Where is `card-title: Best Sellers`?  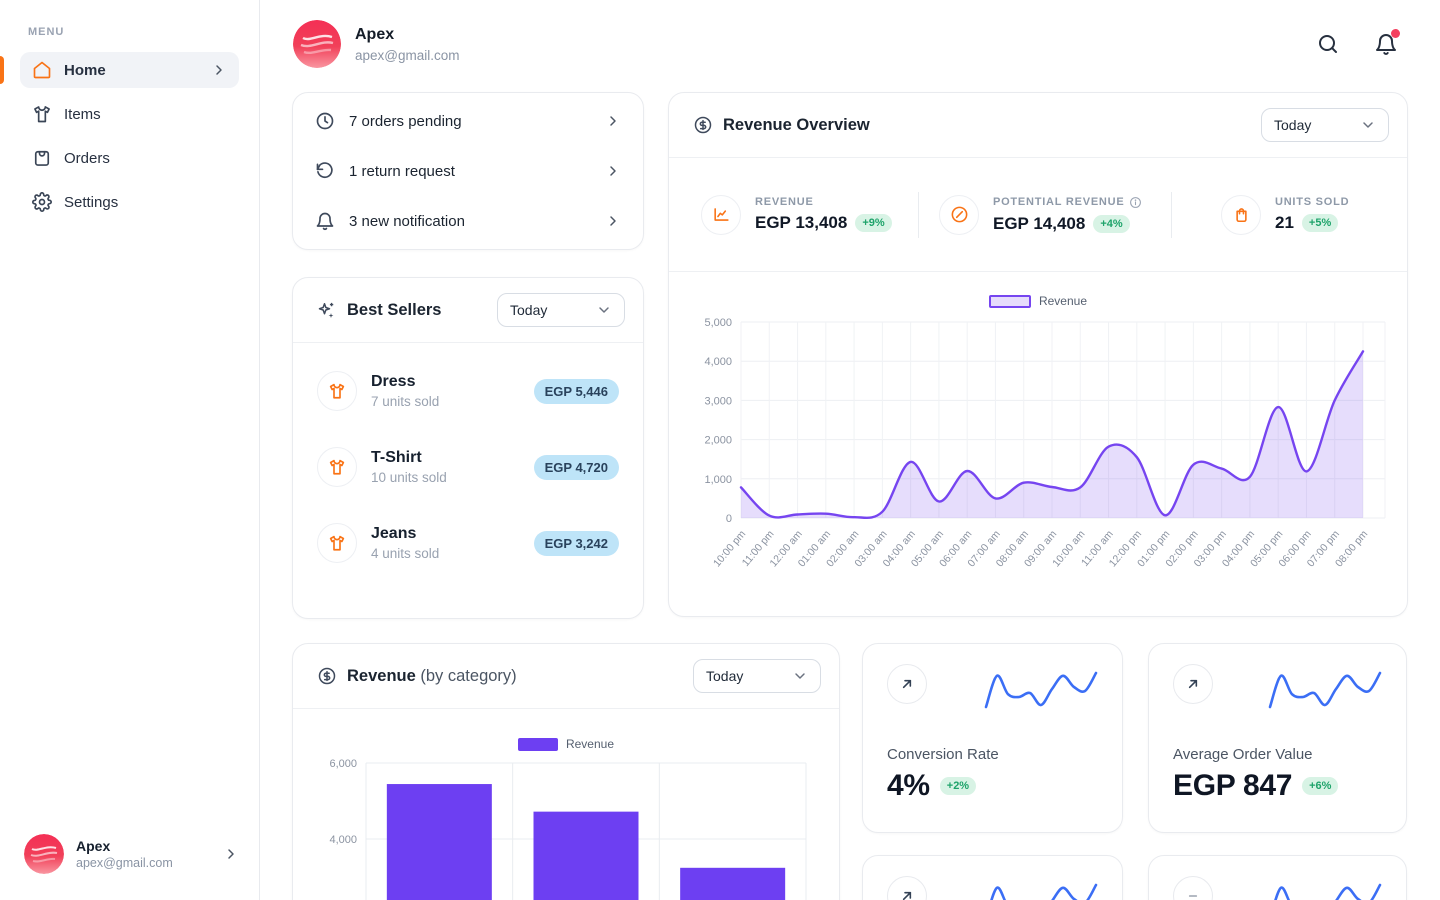 card-title: Best Sellers is located at coordinates (394, 309).